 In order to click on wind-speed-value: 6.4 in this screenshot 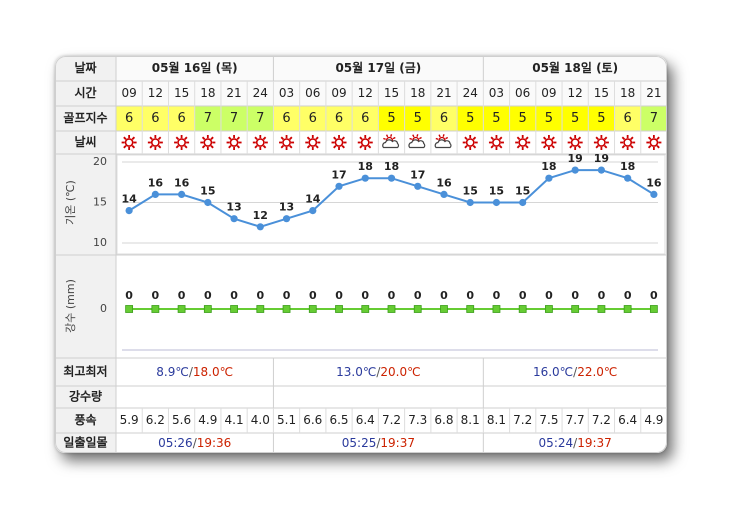, I will do `click(365, 420)`.